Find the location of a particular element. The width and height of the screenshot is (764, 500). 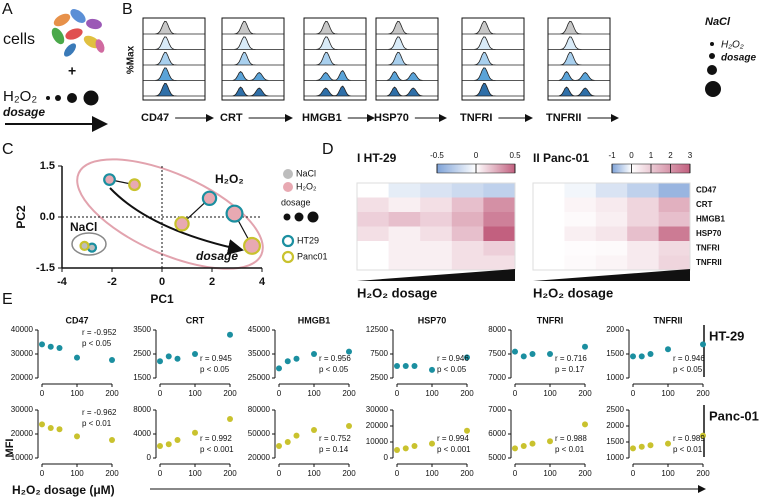

marker-label: TNFRII is located at coordinates (563, 118).